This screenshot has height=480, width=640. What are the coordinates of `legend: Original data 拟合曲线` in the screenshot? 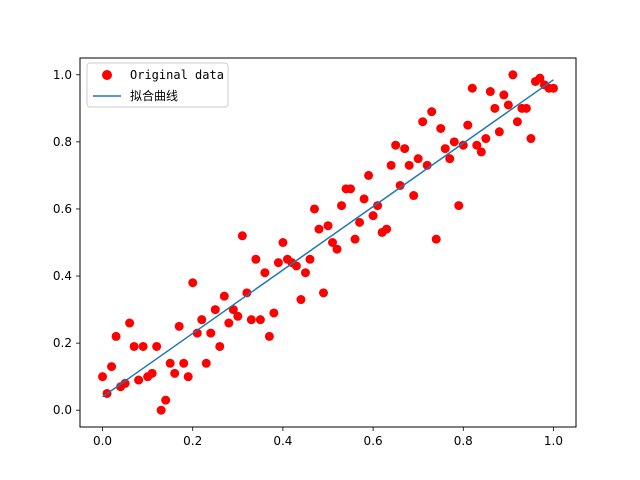 It's located at (157, 85).